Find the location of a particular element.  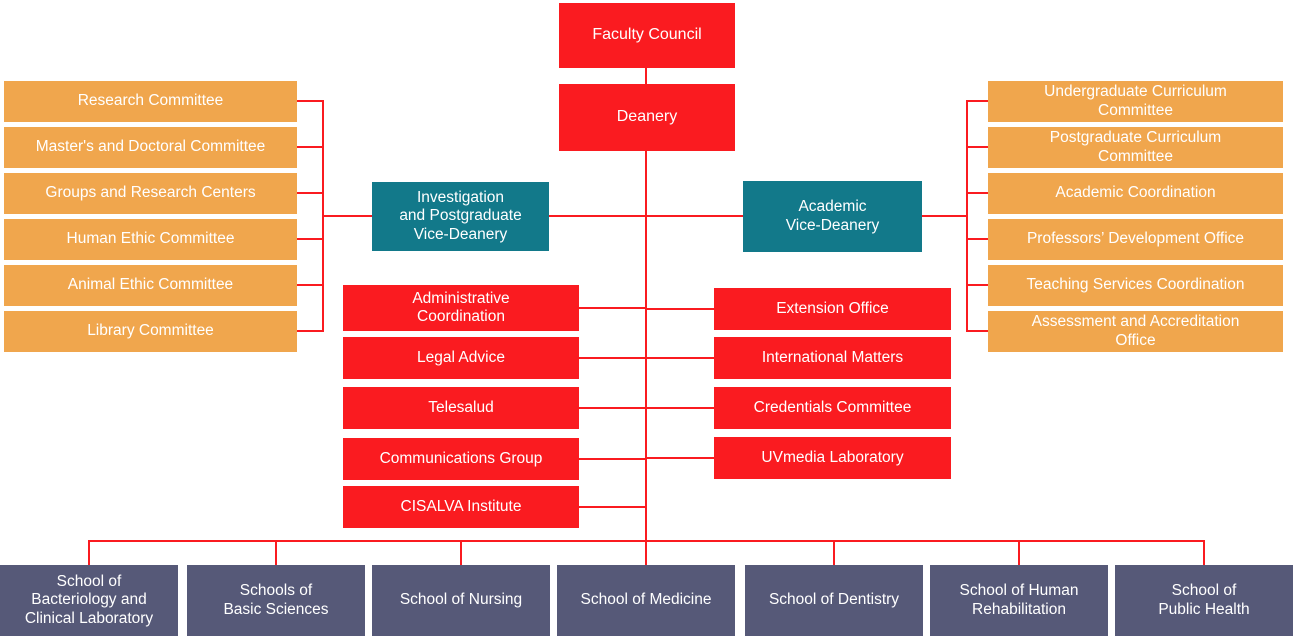

node-administrative-coordination: Administrative Coordination is located at coordinates (461, 308).